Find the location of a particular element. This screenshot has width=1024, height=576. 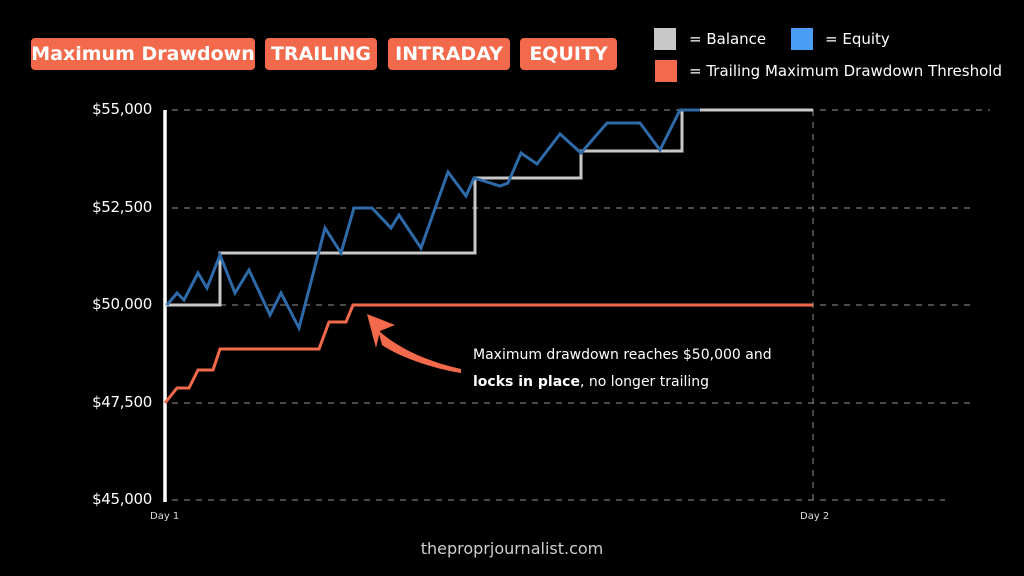

legend-label-balance: = Balance is located at coordinates (728, 39).